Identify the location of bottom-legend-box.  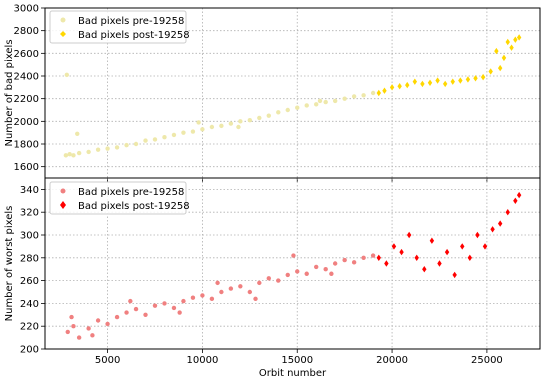
(118, 198).